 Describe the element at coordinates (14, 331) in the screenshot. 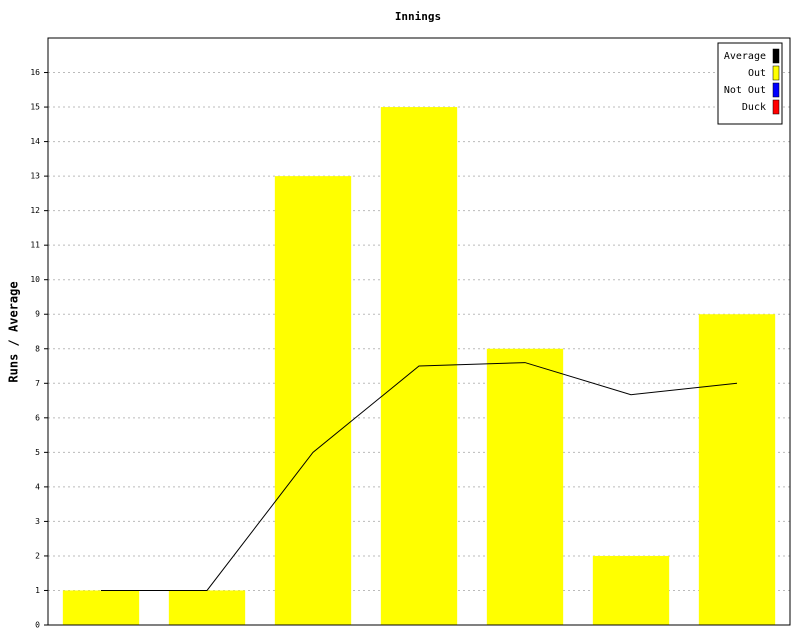

I see `y-axis-label: Runs / Average` at that location.